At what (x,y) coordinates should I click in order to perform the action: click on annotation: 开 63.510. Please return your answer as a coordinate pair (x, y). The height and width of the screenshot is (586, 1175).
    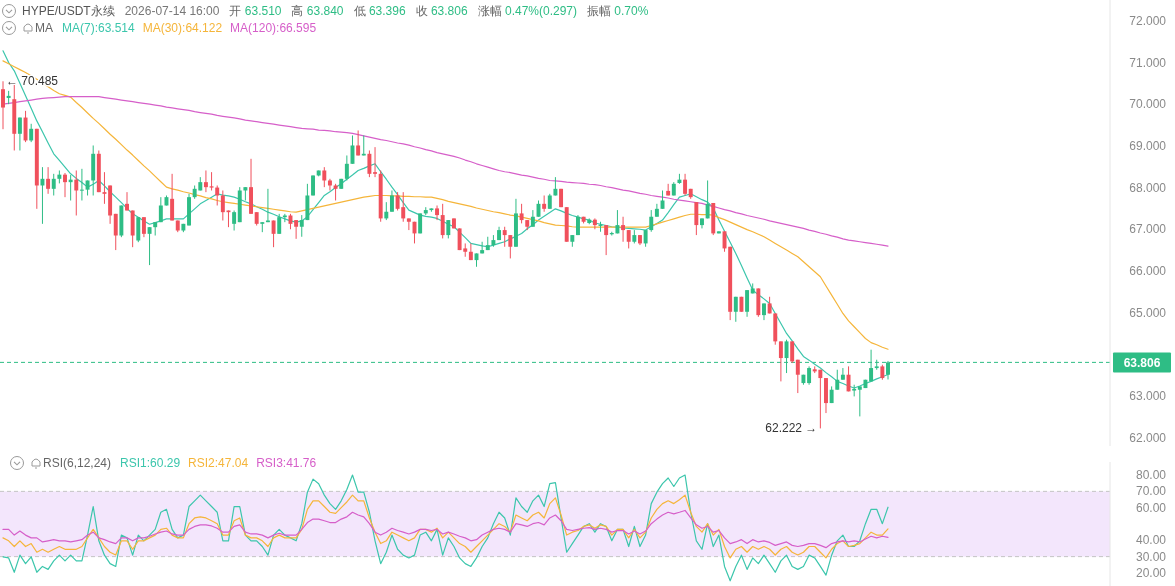
    Looking at the image, I should click on (255, 11).